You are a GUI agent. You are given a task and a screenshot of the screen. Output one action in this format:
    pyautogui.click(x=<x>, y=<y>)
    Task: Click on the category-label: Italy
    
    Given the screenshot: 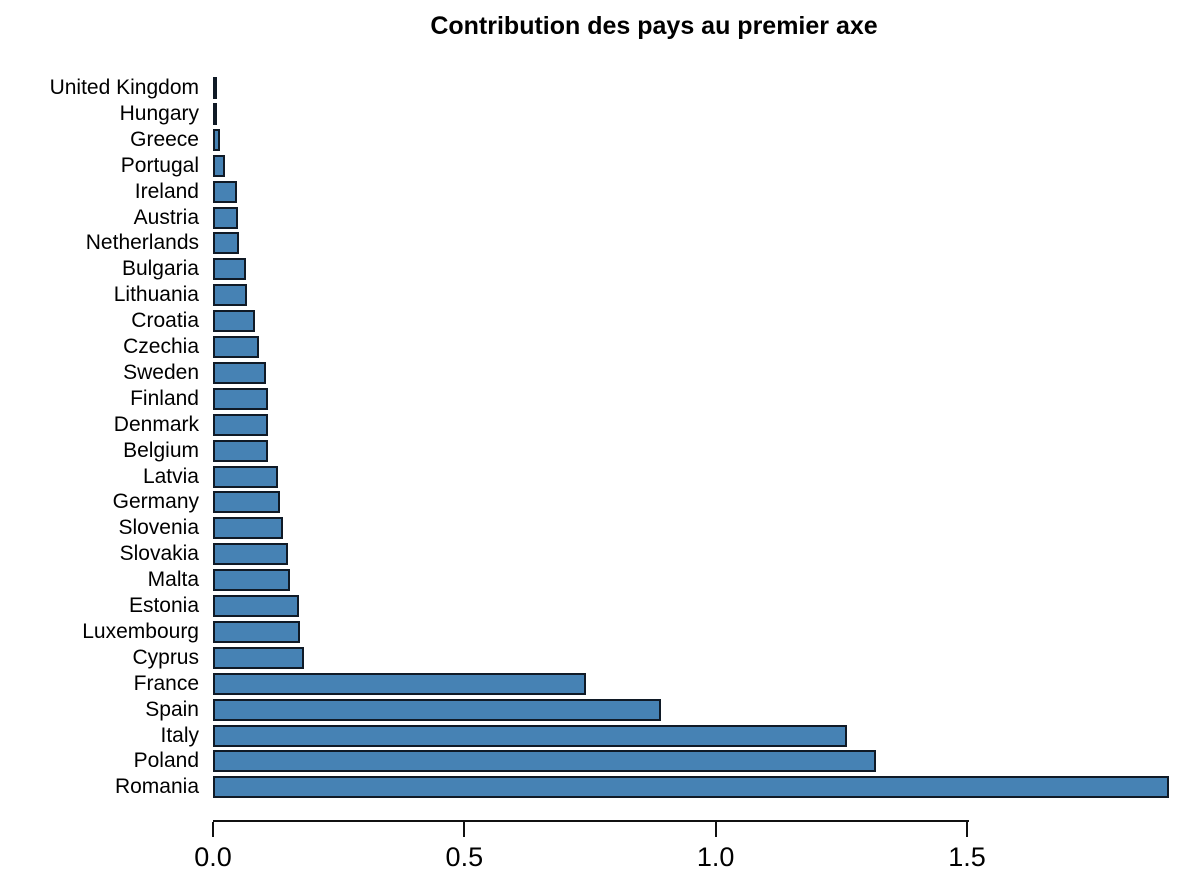 What is the action you would take?
    pyautogui.click(x=179, y=735)
    